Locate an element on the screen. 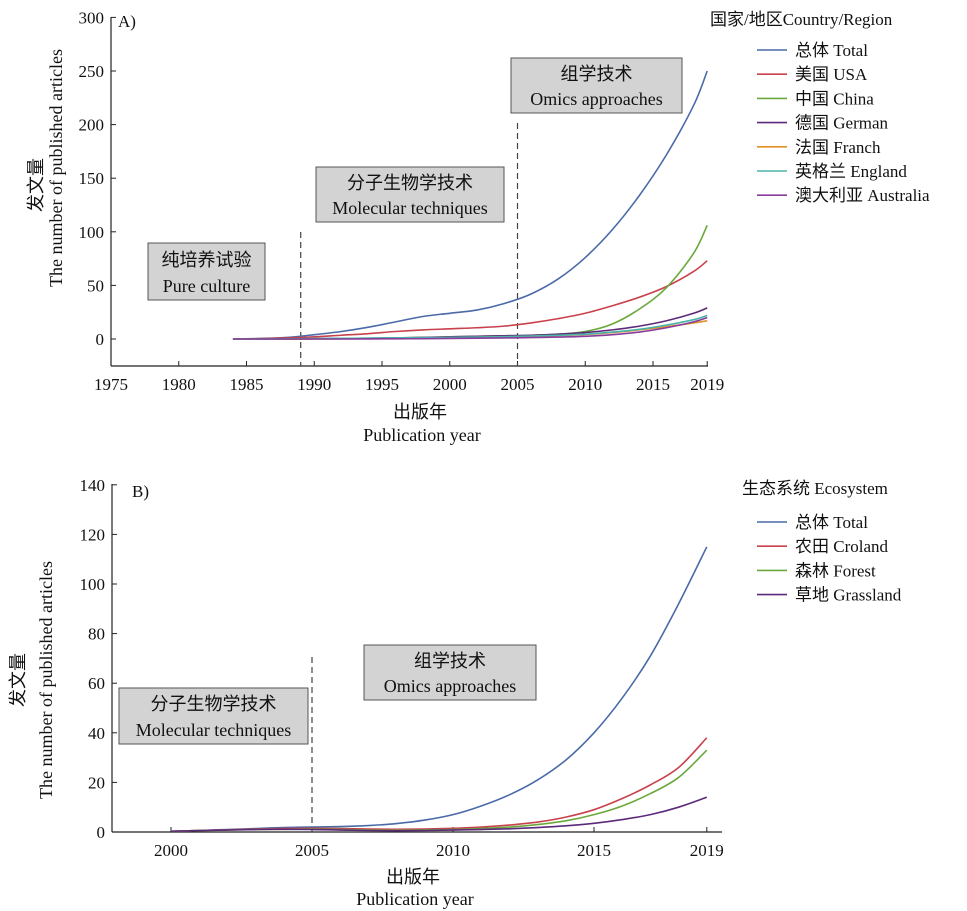 This screenshot has width=967, height=911. panel-a-y-tick-label: 150 is located at coordinates (92, 178).